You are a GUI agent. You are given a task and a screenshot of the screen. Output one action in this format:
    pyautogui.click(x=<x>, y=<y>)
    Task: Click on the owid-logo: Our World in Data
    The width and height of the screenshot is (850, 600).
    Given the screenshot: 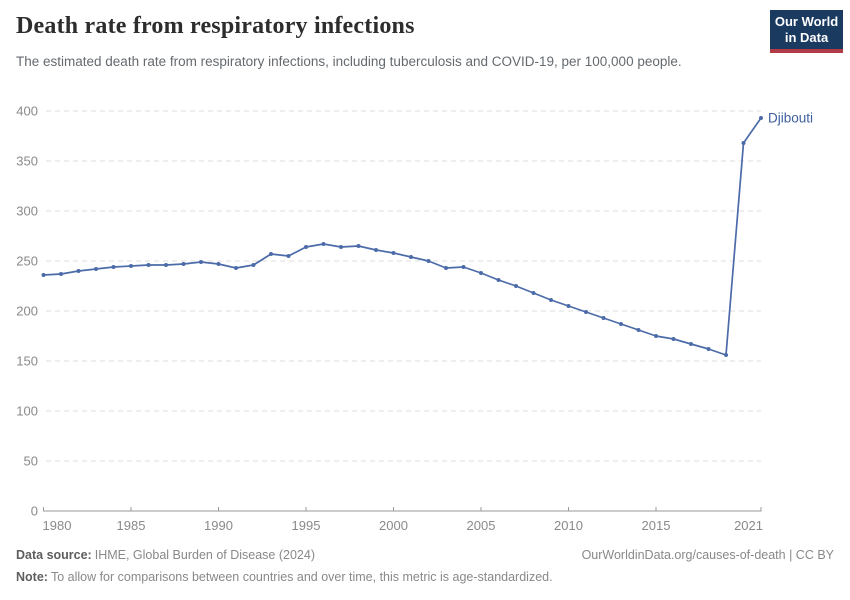 What is the action you would take?
    pyautogui.click(x=806, y=31)
    